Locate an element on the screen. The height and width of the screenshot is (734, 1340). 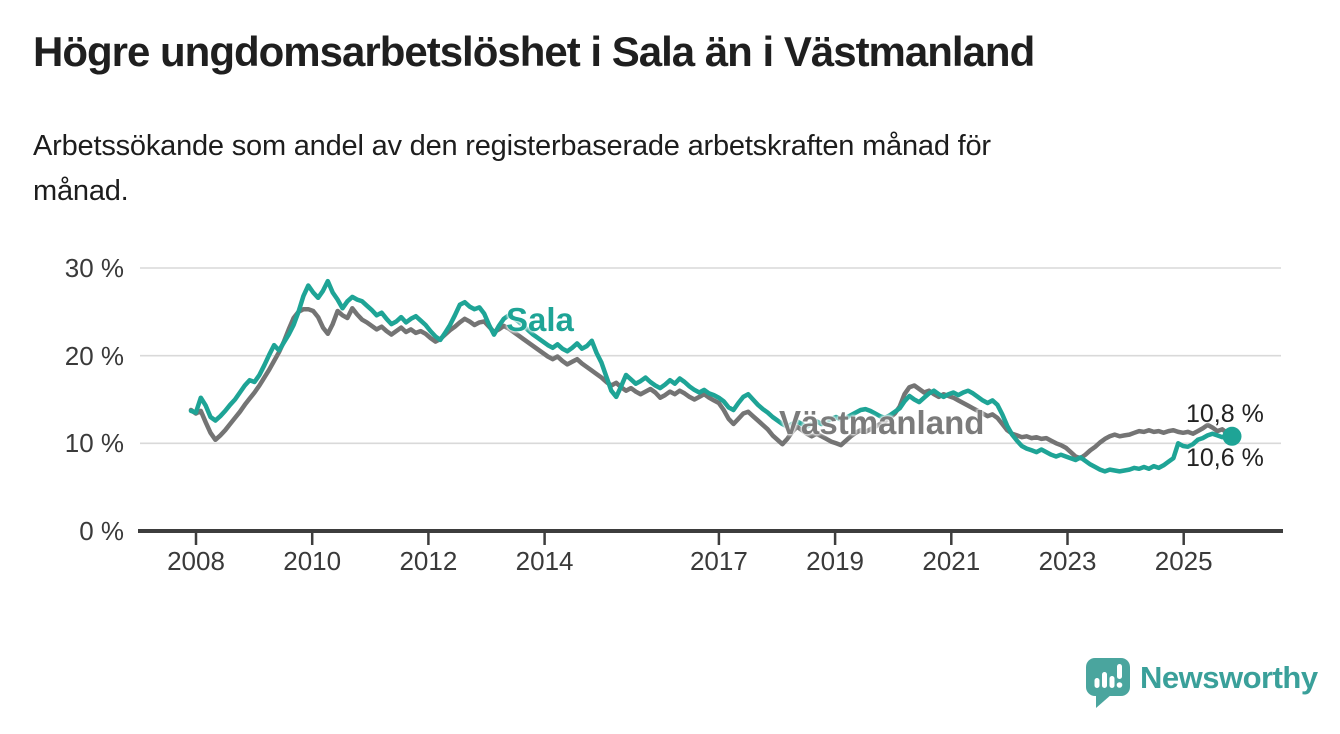
x-axis-tick-label: 2010 is located at coordinates (312, 561).